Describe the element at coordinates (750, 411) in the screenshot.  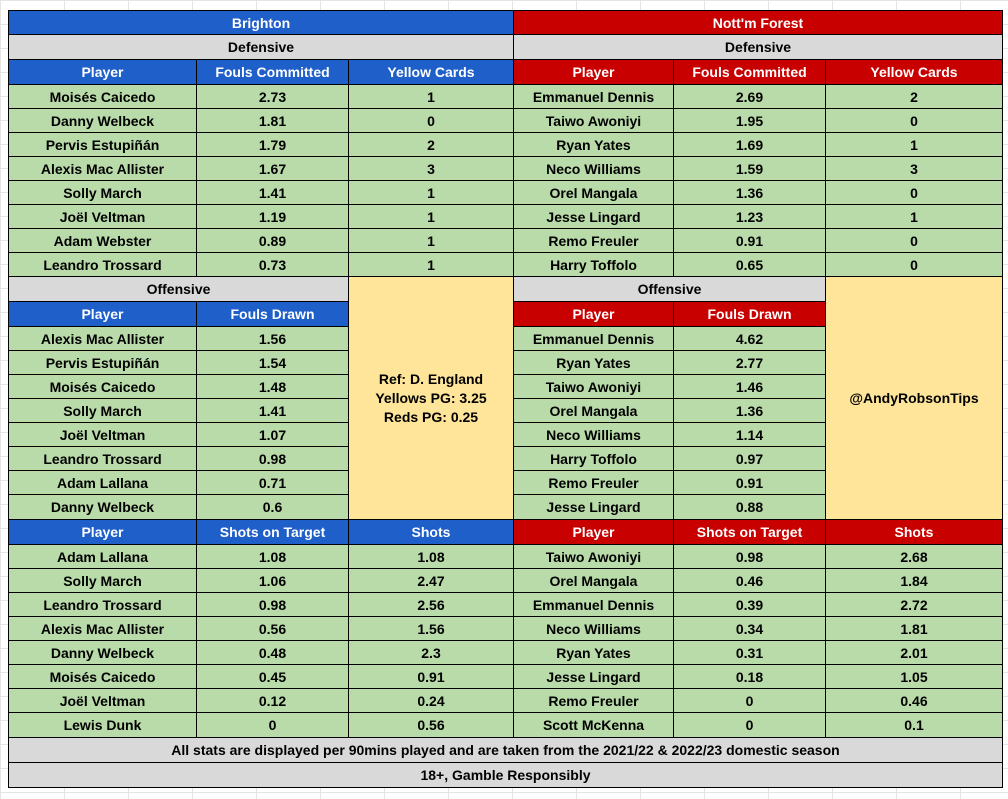
I see `fouls-drawn-value: 1.36` at that location.